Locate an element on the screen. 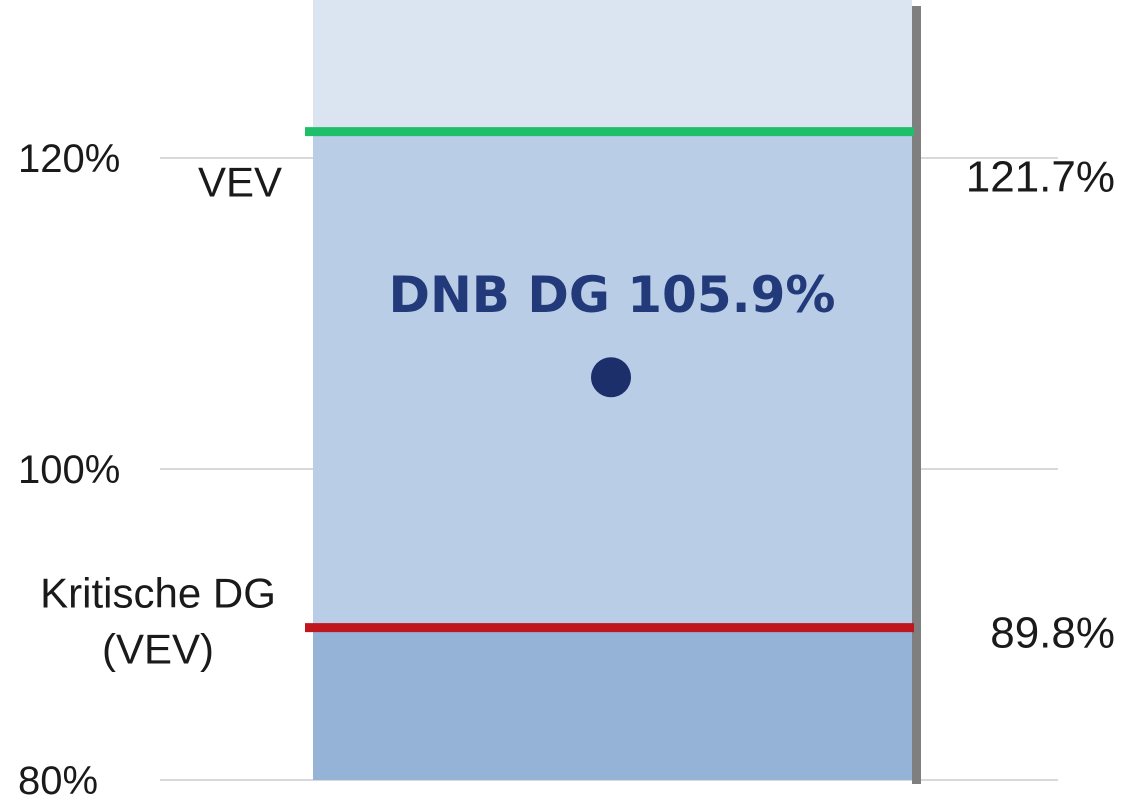  y-tick-label: 100% is located at coordinates (69, 470).